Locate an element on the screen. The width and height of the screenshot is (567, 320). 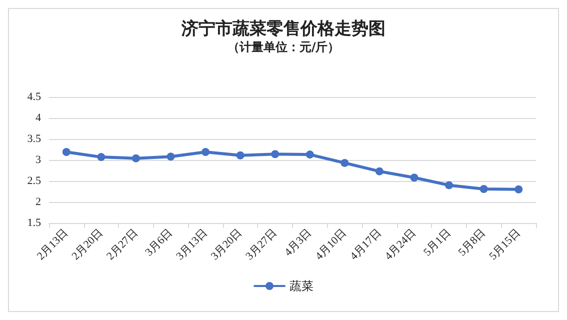
x-tick-label: 4月3日 is located at coordinates (298, 242).